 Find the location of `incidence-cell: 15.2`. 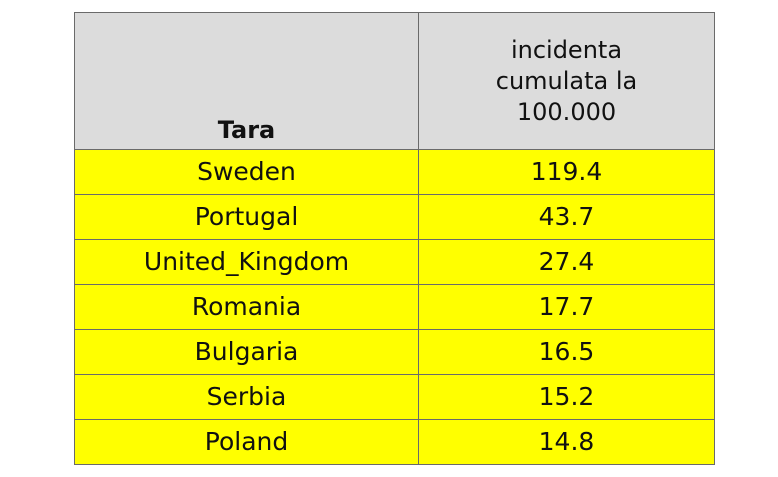

incidence-cell: 15.2 is located at coordinates (566, 397).